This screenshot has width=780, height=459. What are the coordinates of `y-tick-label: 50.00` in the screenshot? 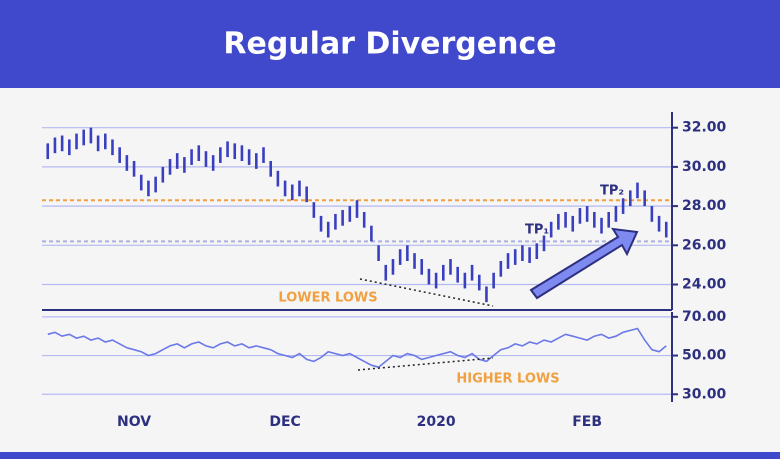 It's located at (704, 356).